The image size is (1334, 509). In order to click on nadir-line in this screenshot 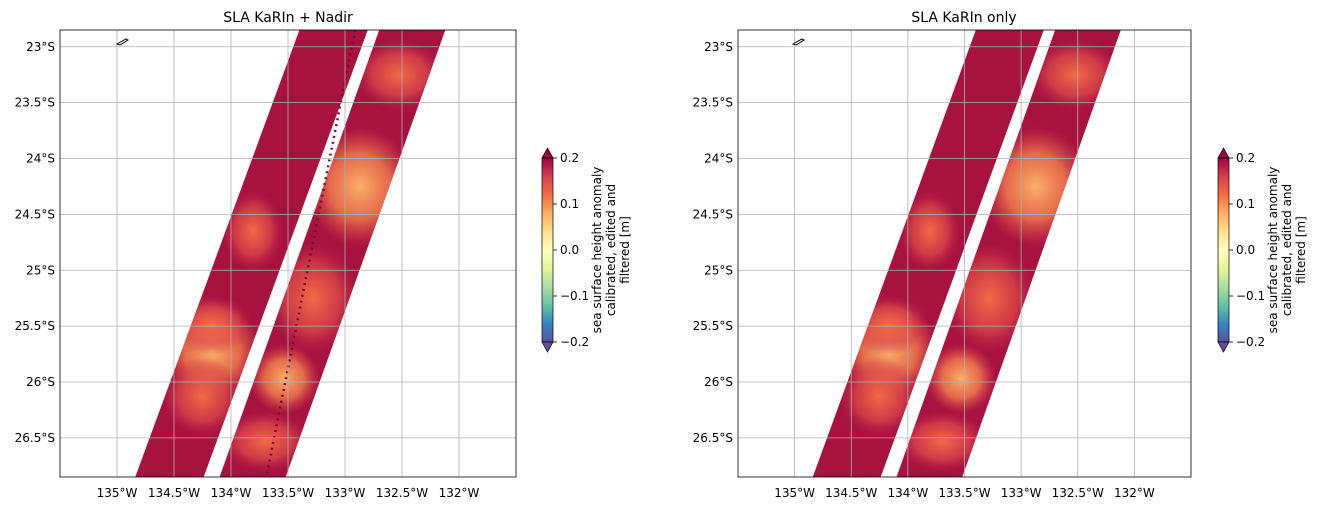, I will do `click(311, 253)`.